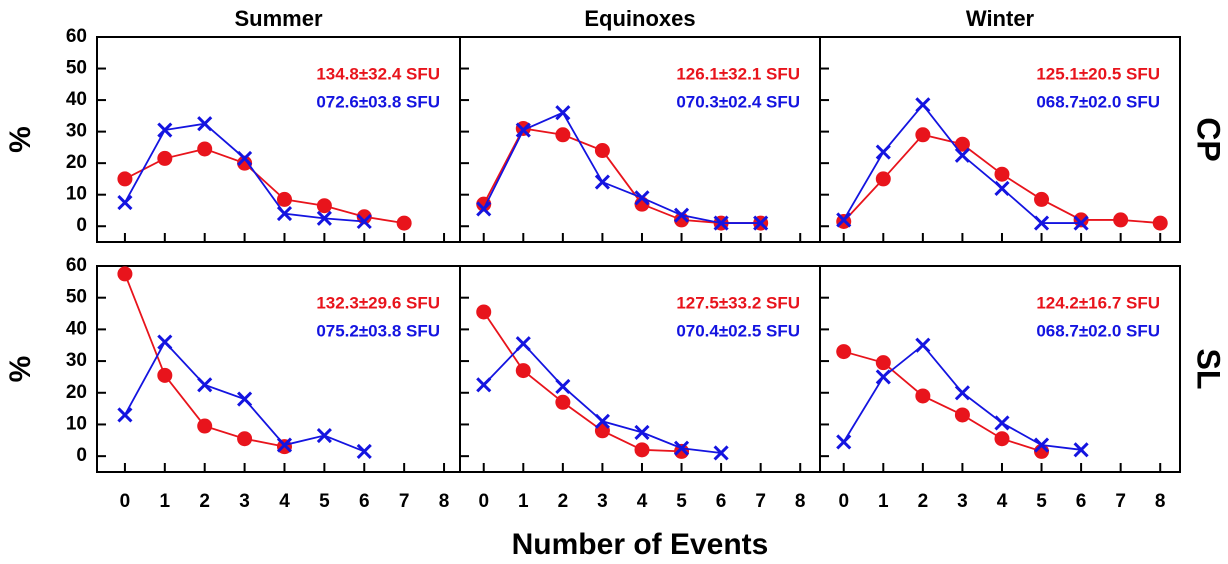  Describe the element at coordinates (738, 73) in the screenshot. I see `legend-entry: 126.1±32.1 SFU` at that location.